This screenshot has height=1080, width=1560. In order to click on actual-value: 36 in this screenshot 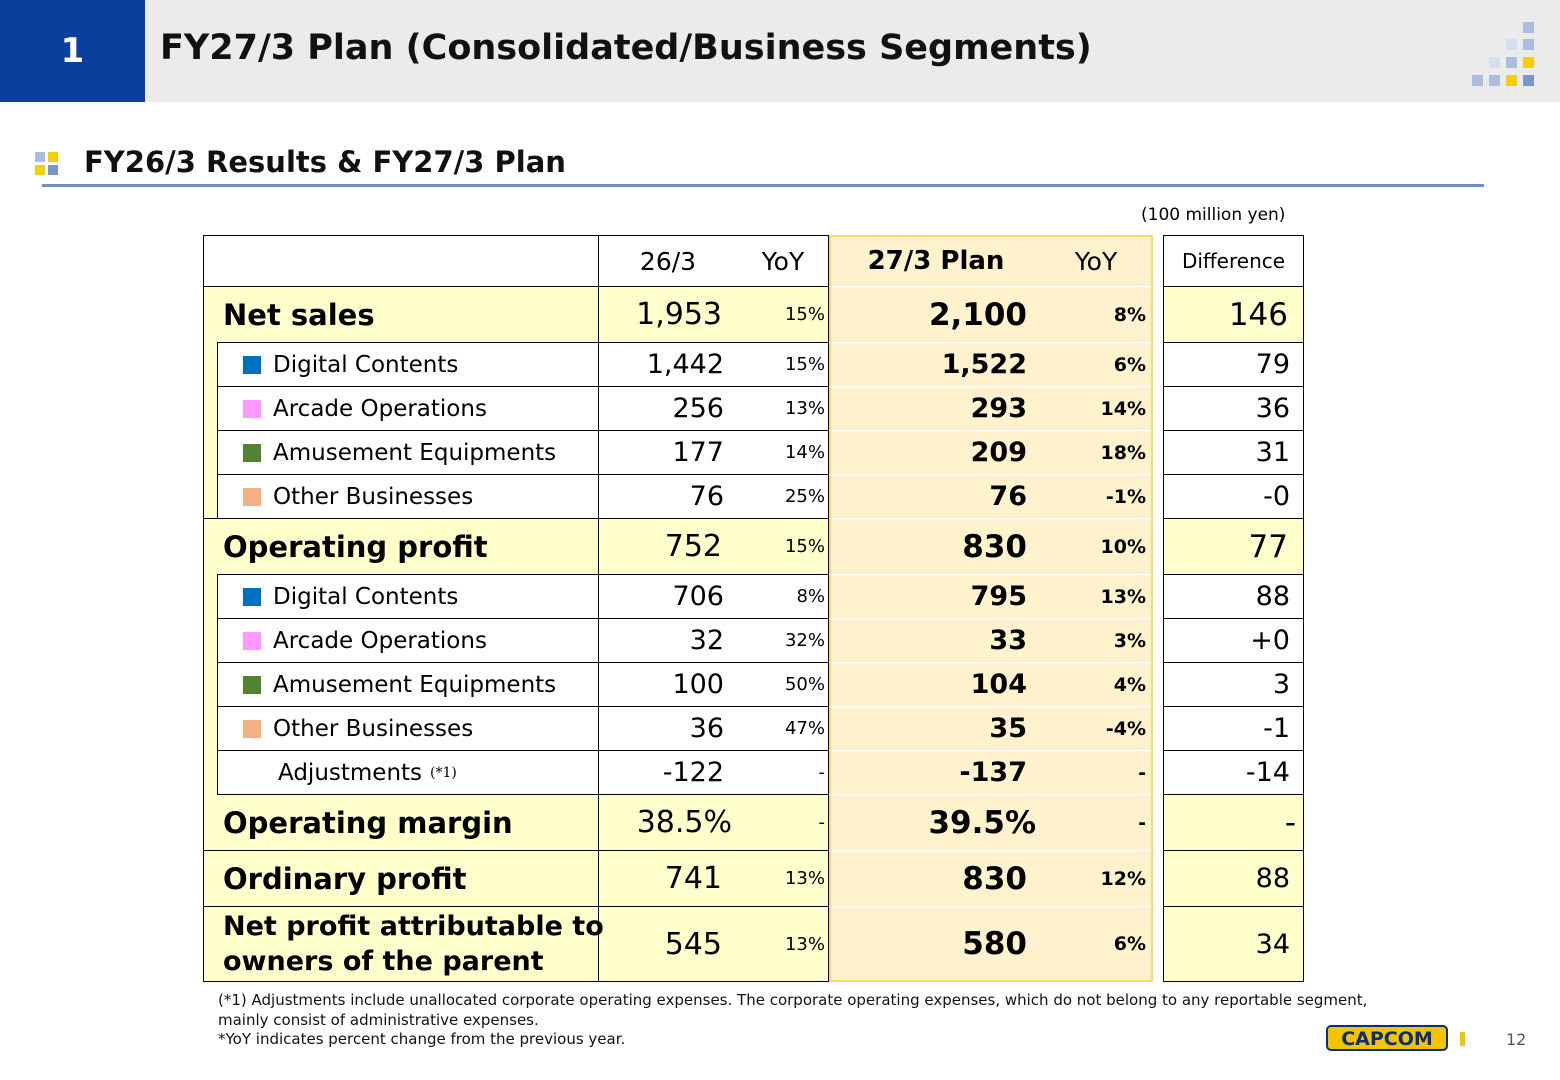, I will do `click(706, 728)`.